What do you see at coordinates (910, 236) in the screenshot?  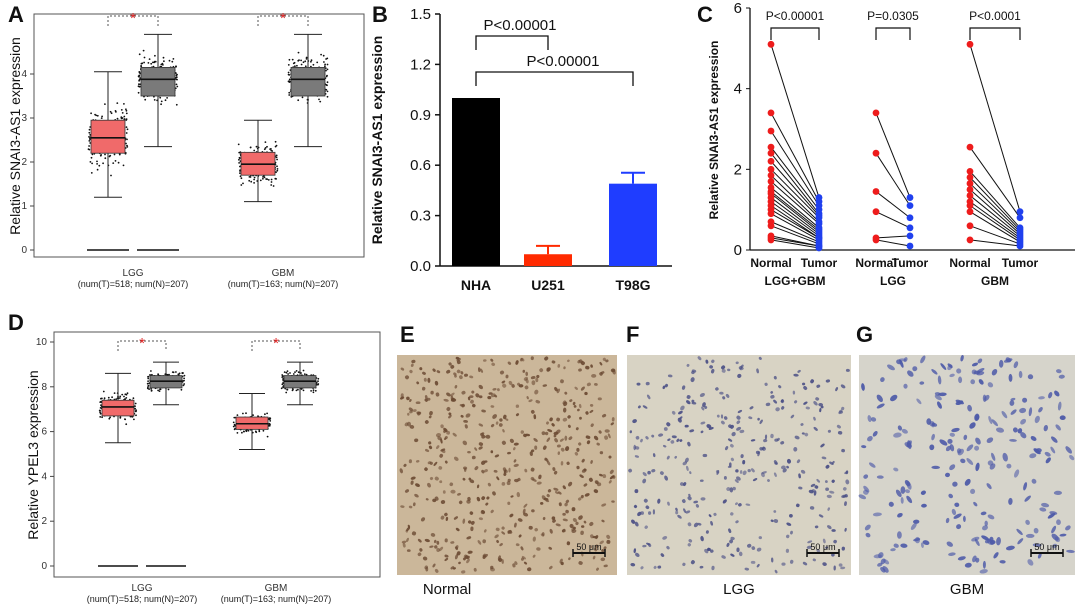 I see `panel-c-tumor-point` at bounding box center [910, 236].